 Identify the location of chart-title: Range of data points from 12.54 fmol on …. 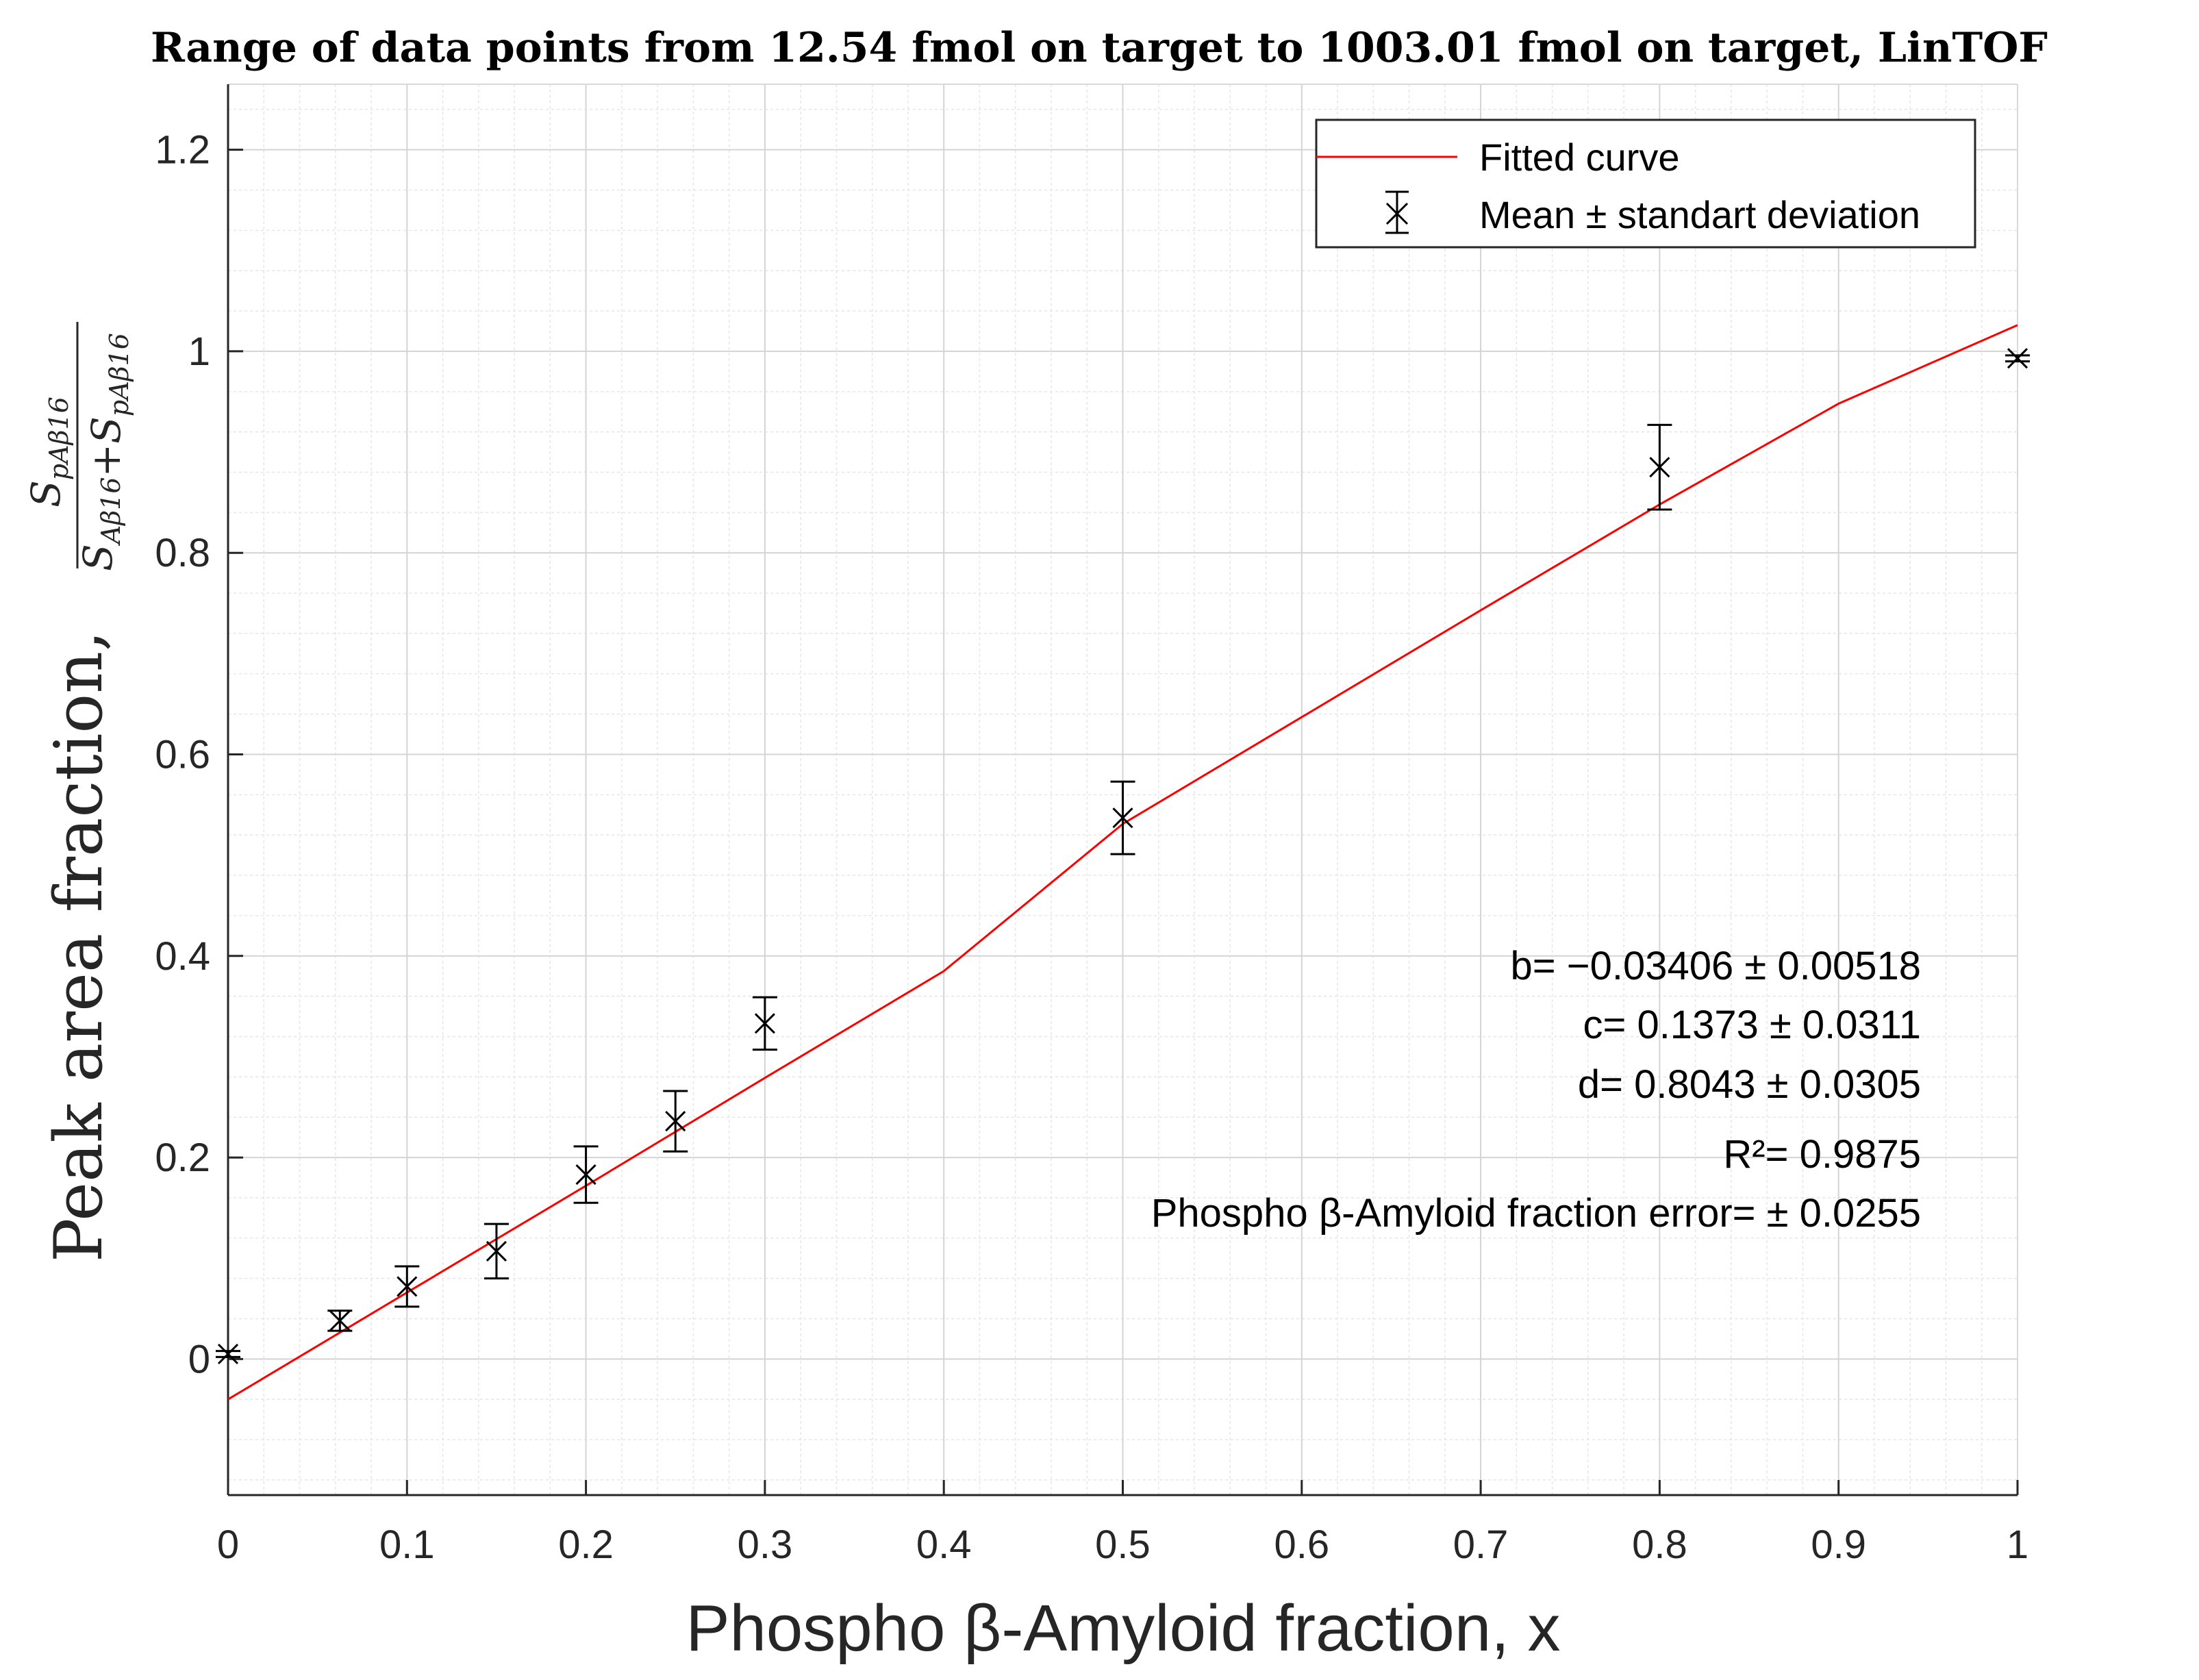
(1099, 48).